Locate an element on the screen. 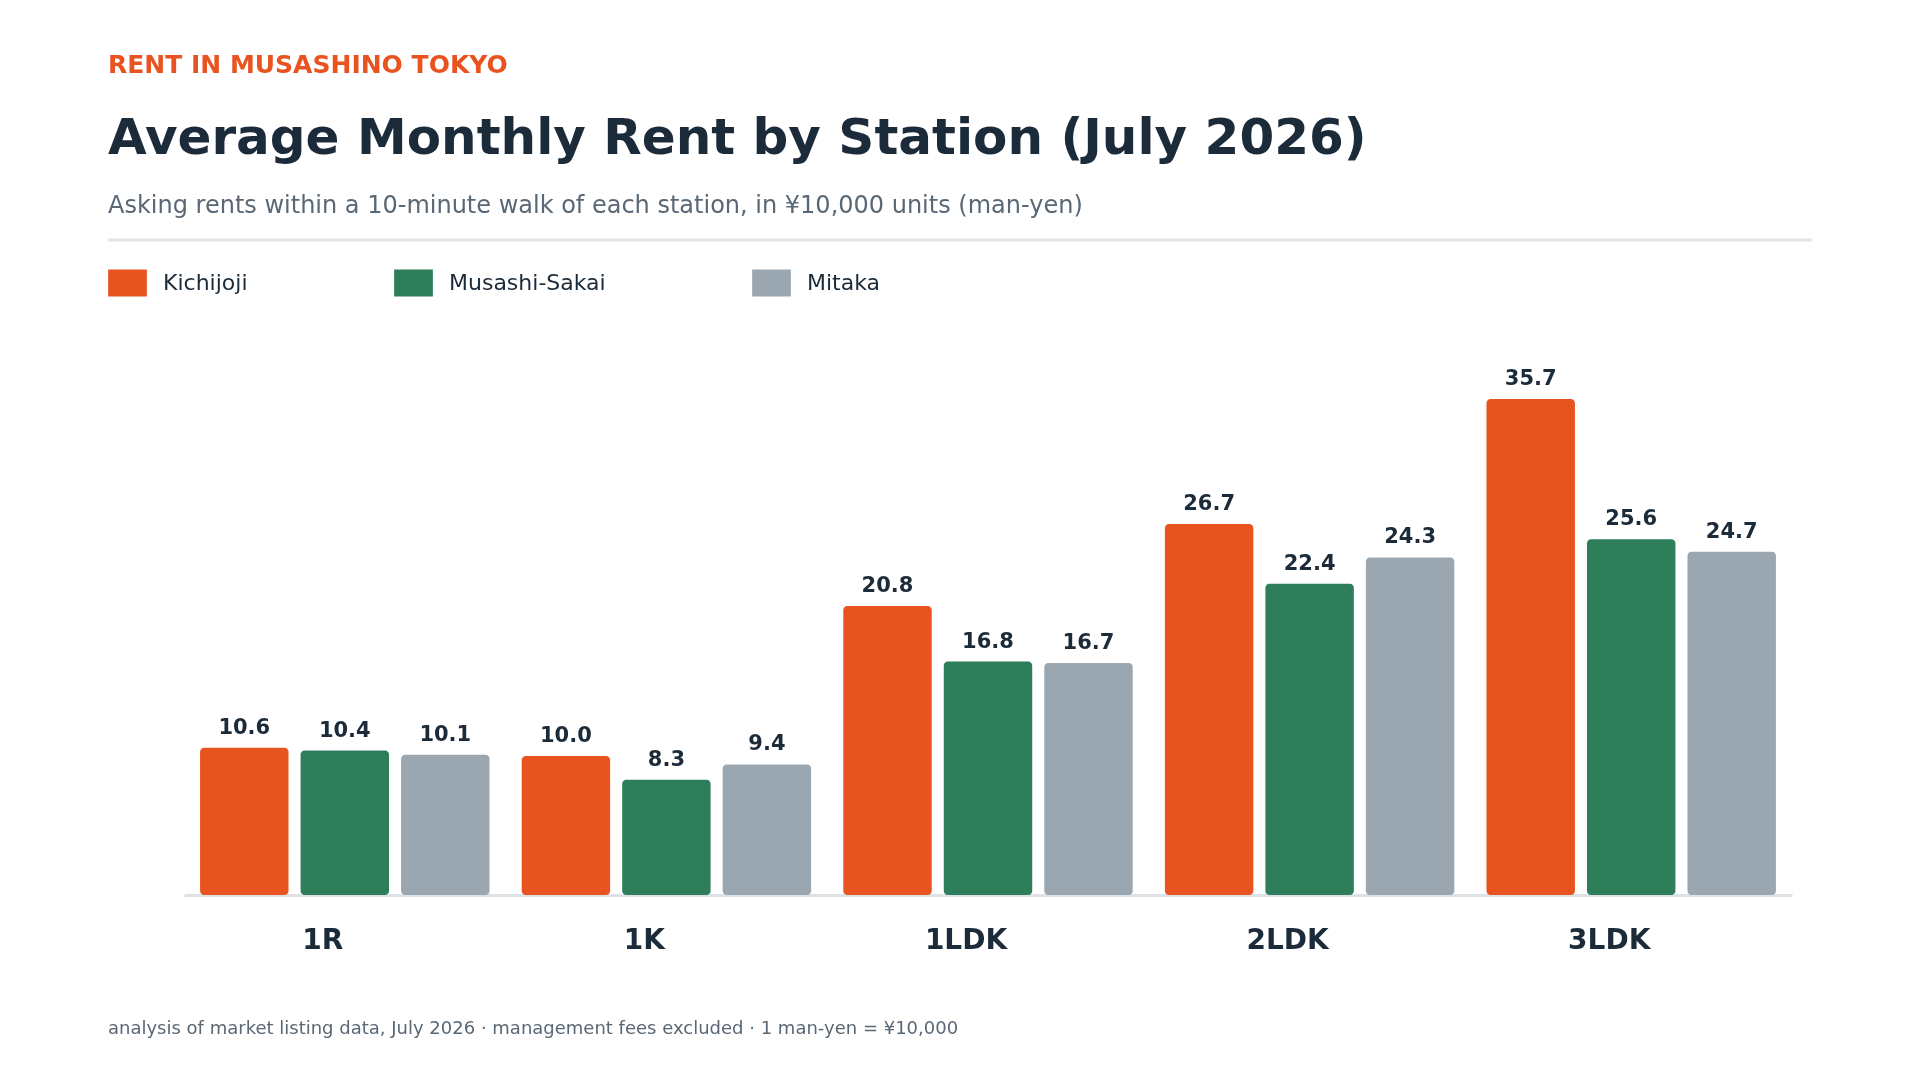  data-label: 9.4 is located at coordinates (767, 743).